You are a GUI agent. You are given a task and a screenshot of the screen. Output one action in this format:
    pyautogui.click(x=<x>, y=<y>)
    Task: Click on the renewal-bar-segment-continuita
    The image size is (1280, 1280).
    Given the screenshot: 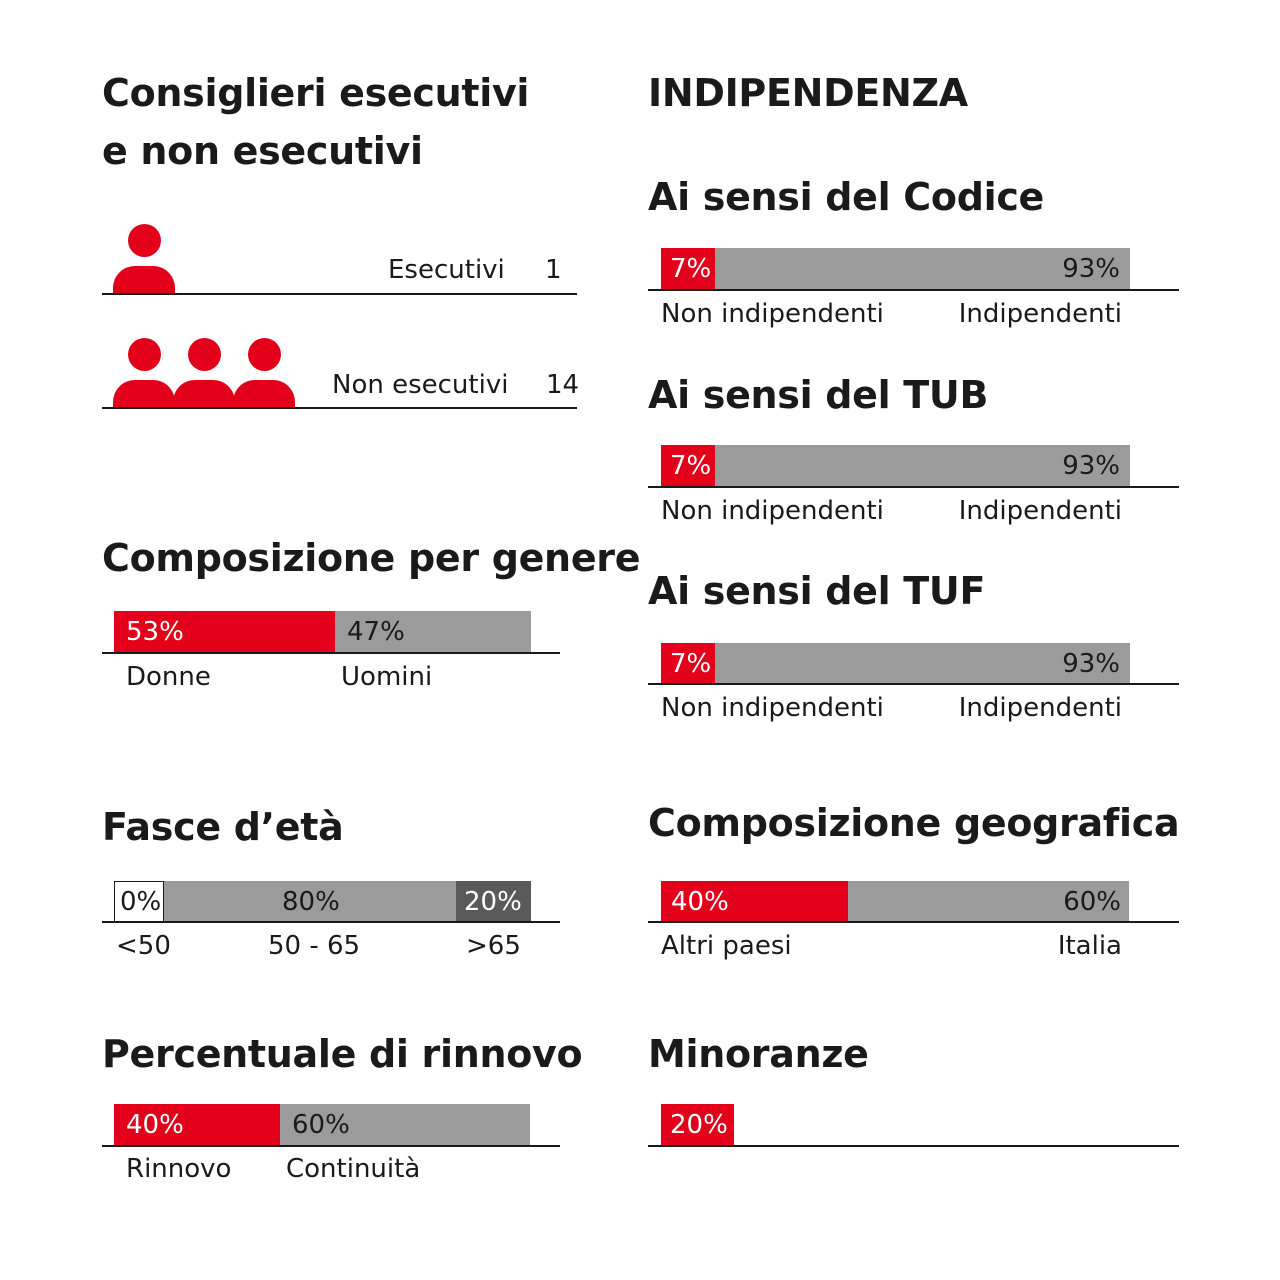 What is the action you would take?
    pyautogui.click(x=405, y=1125)
    